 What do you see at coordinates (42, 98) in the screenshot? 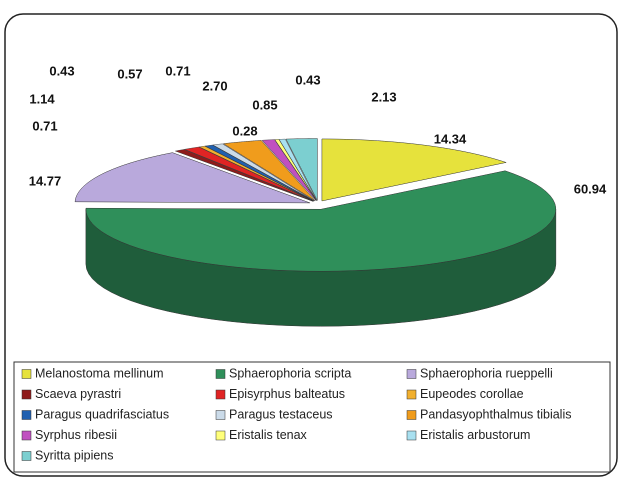
I see `data-label: 1.14` at bounding box center [42, 98].